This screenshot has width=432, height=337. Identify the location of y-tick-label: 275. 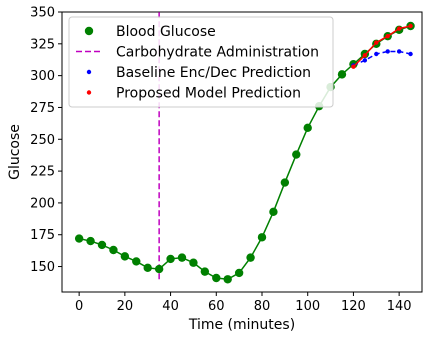
(42, 108).